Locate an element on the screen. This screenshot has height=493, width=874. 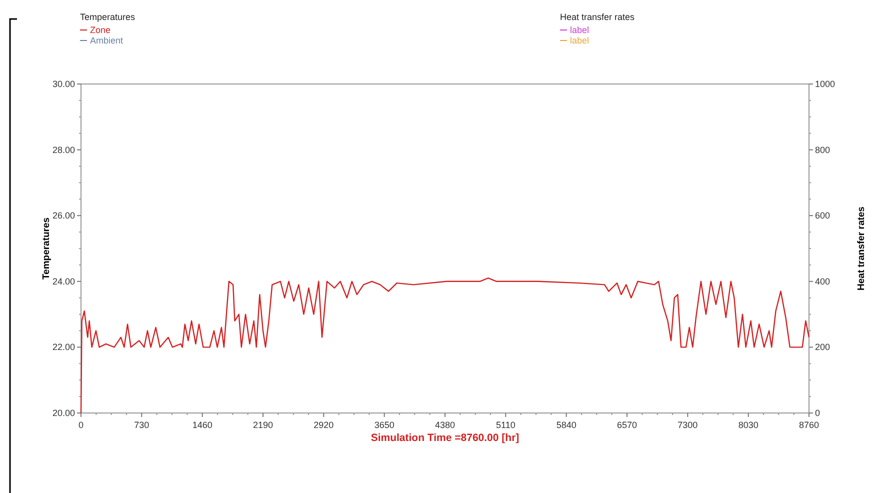
x-tick-label: 4380 is located at coordinates (445, 425).